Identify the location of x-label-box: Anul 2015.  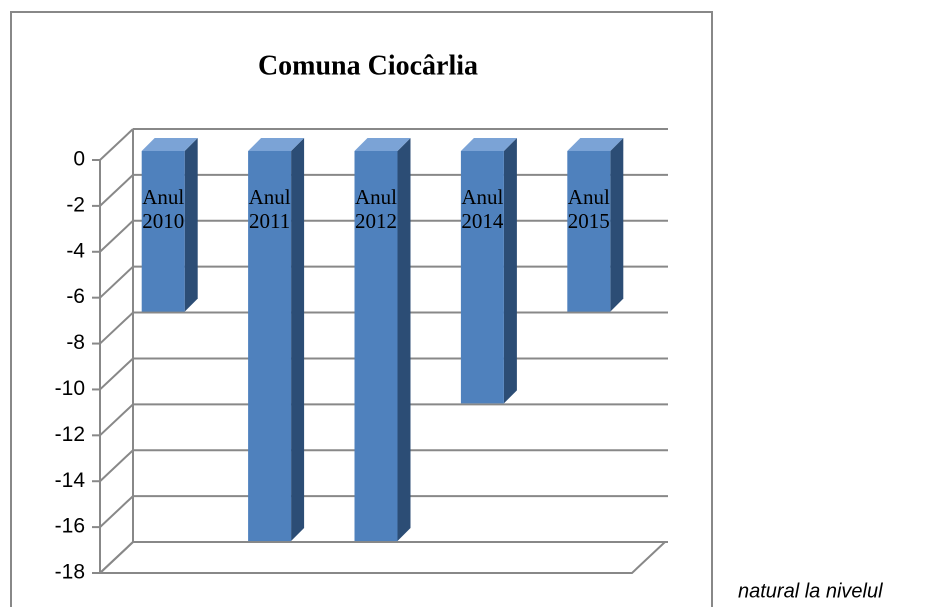
(588, 209).